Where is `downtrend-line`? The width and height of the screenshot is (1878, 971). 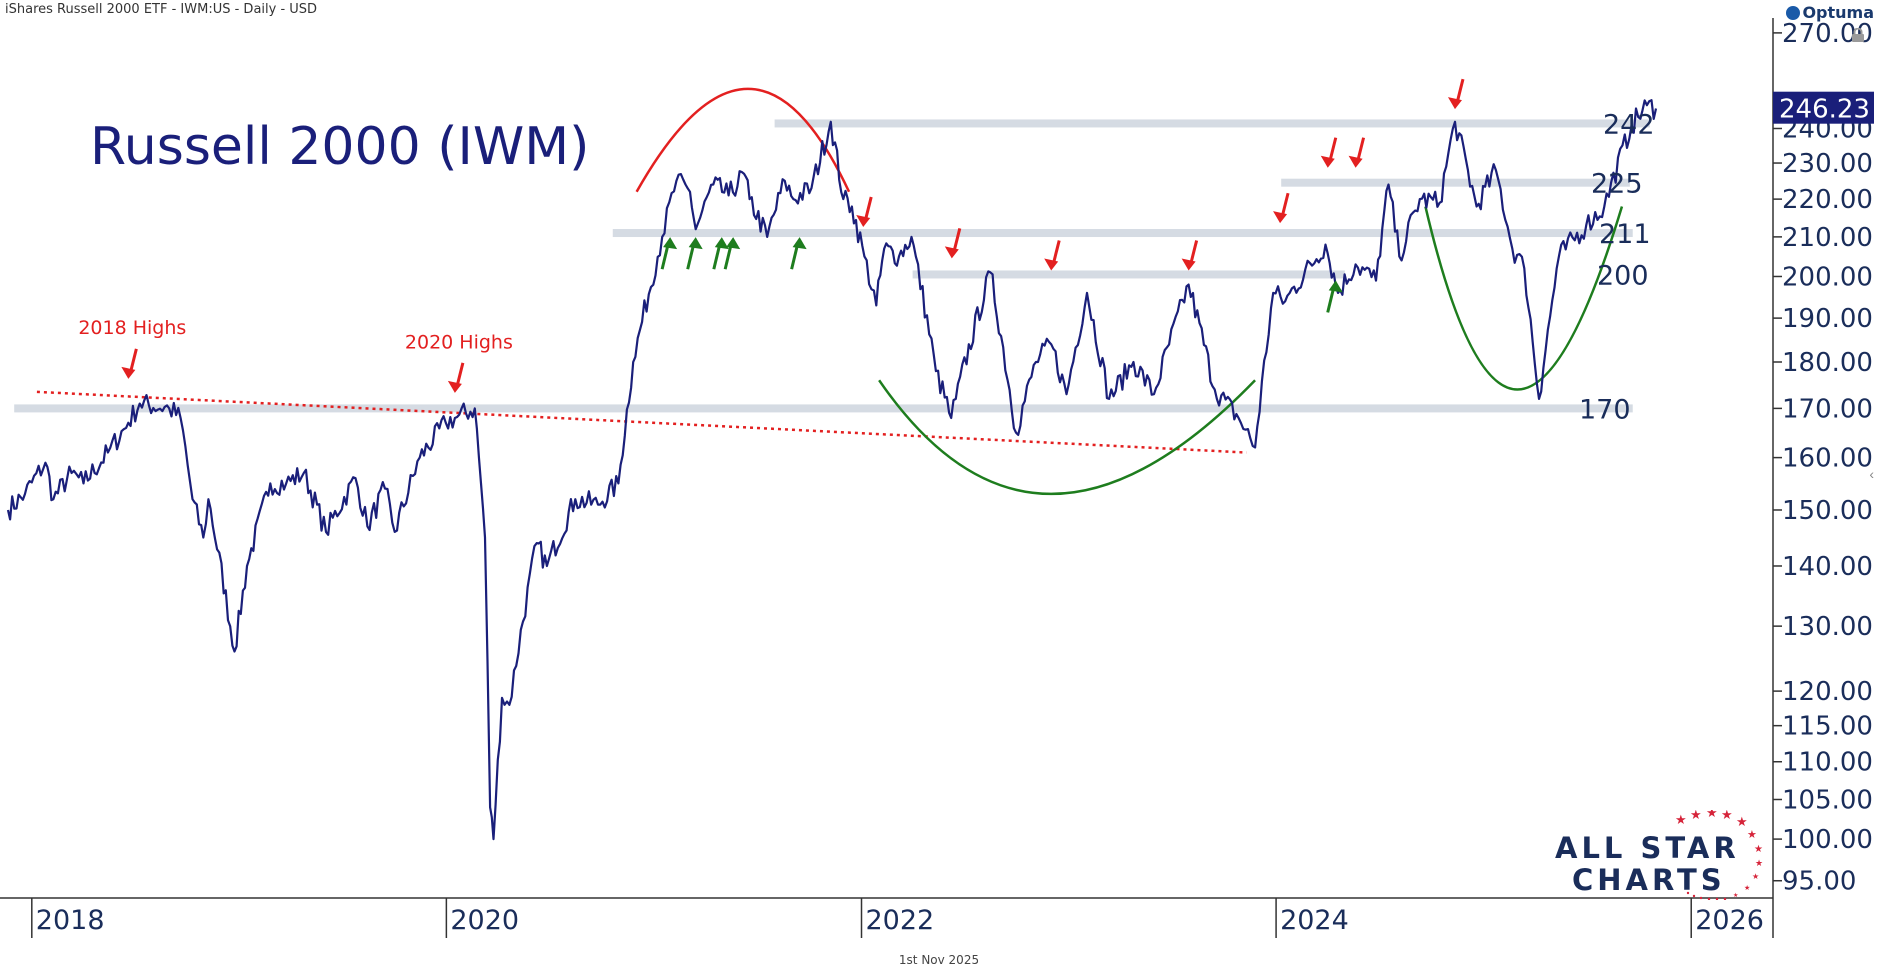 downtrend-line is located at coordinates (641, 422).